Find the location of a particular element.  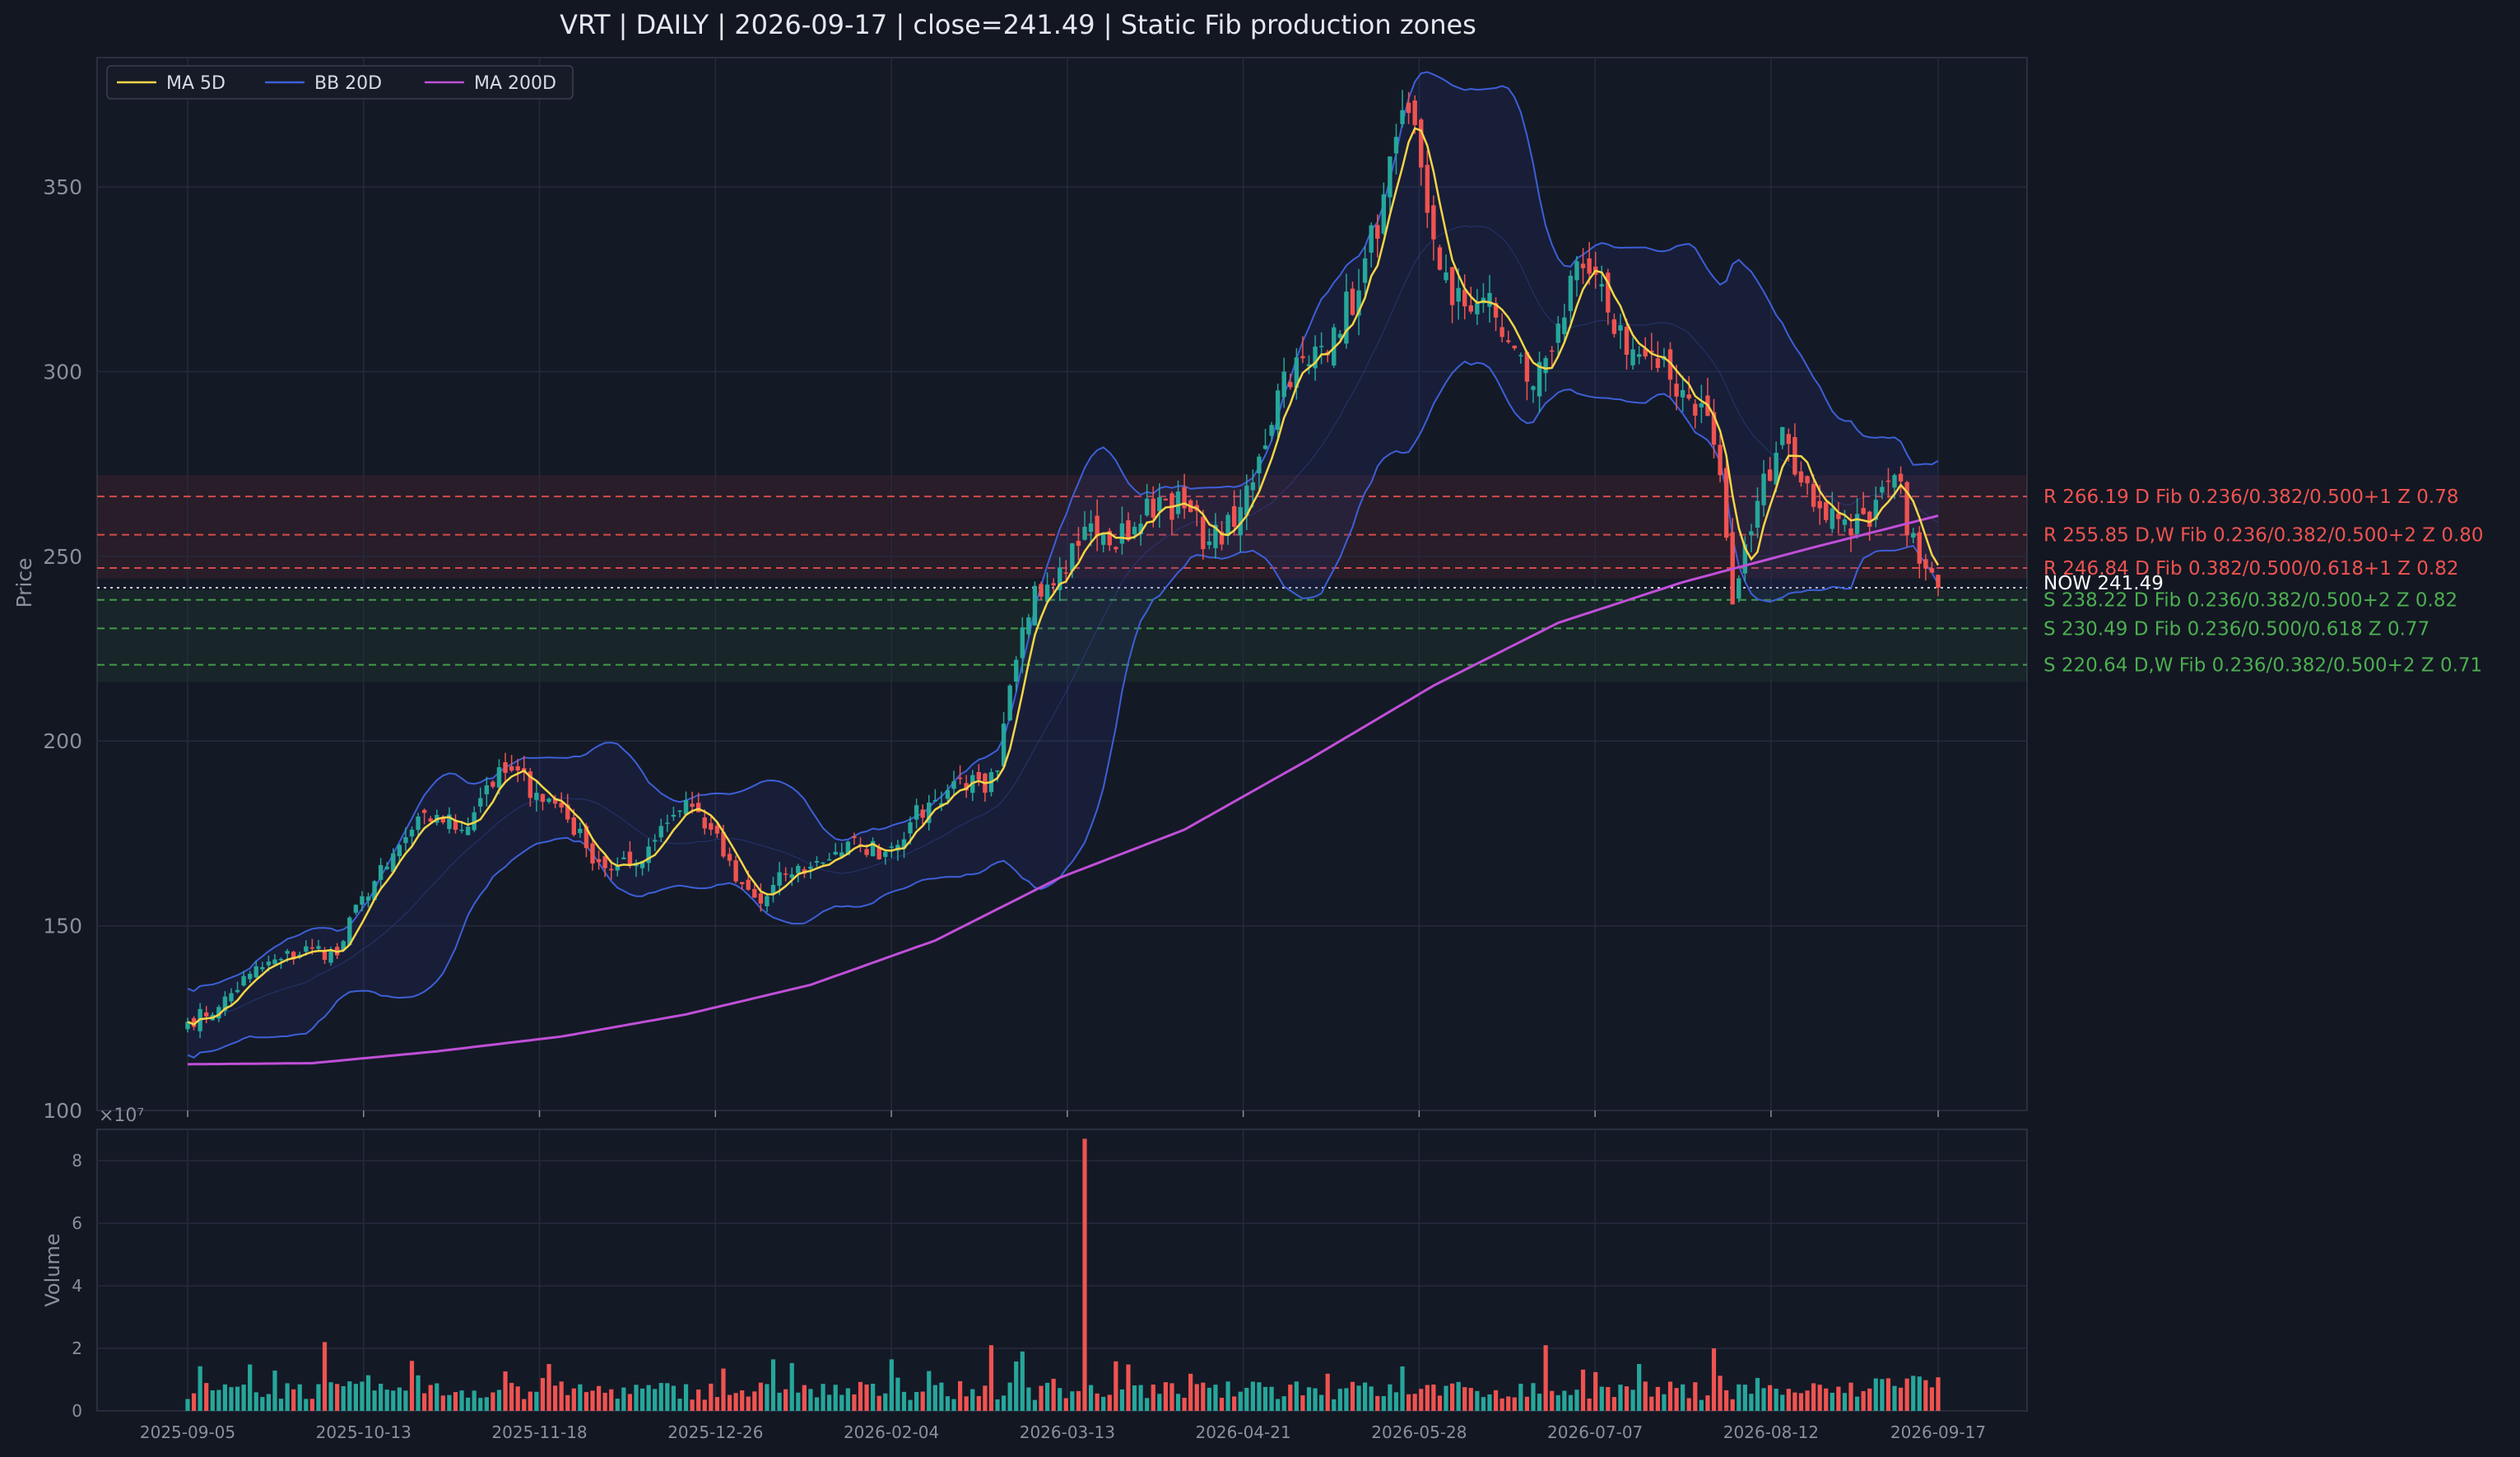

x-tick-label: 2026-05-28 is located at coordinates (1419, 1432).